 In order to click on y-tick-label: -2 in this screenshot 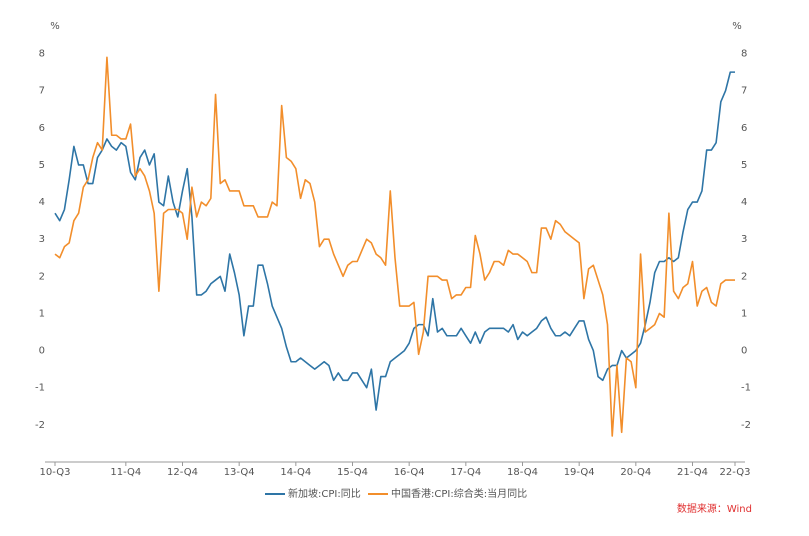, I will do `click(40, 425)`.